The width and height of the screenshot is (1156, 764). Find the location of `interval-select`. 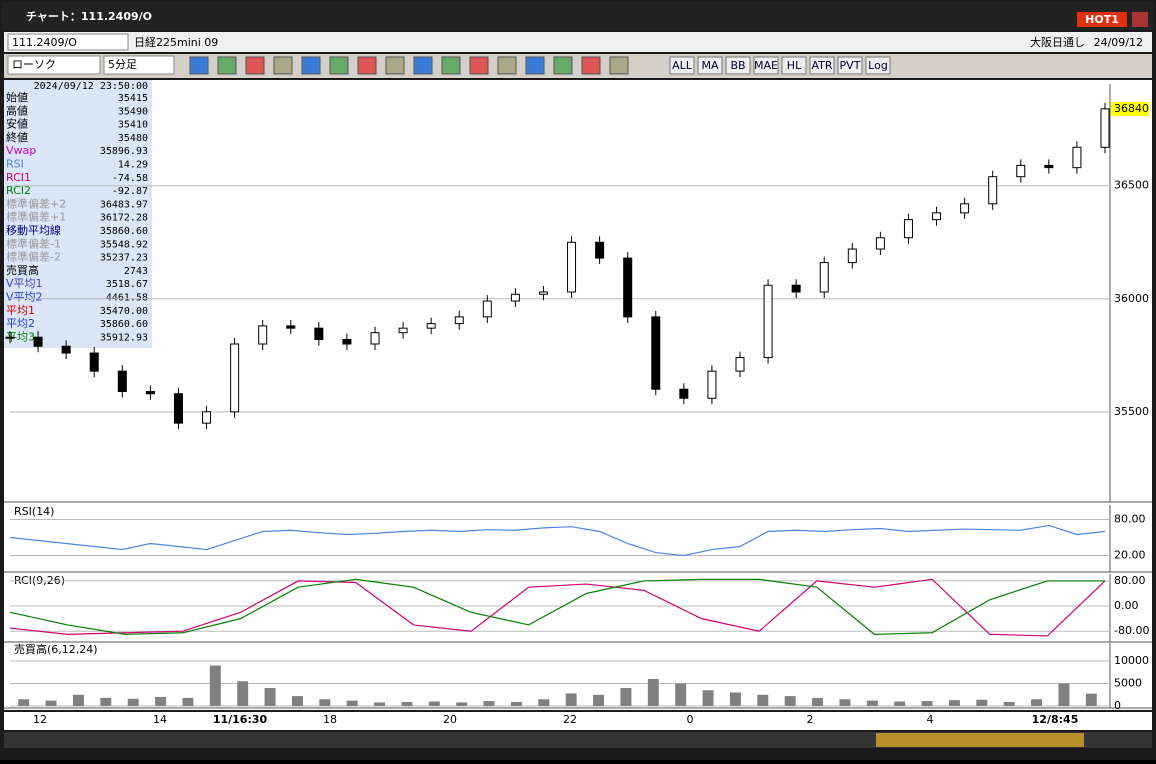

interval-select is located at coordinates (139, 65).